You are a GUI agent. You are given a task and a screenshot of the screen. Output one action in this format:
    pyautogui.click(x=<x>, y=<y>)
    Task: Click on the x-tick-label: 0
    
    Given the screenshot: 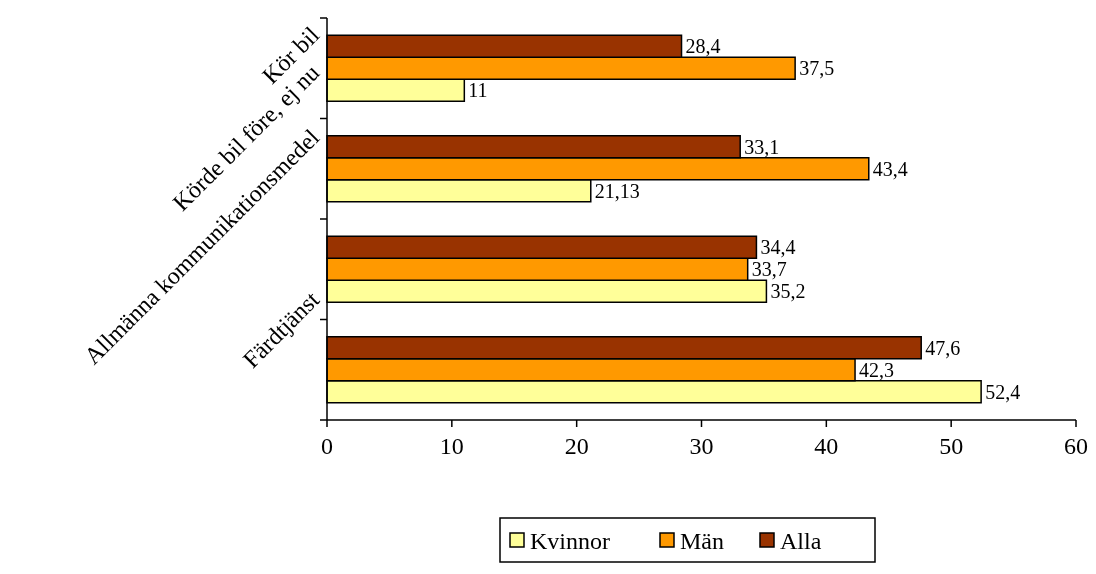 What is the action you would take?
    pyautogui.click(x=327, y=446)
    